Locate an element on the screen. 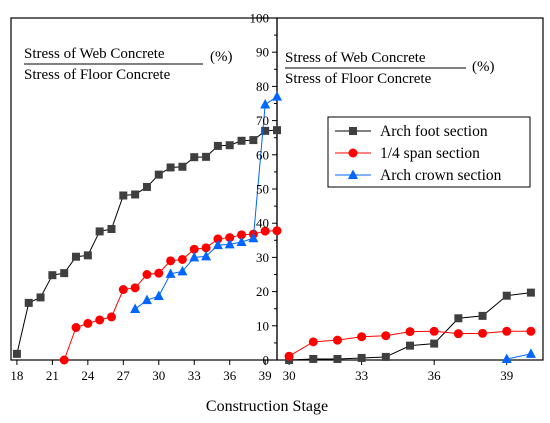  y-tick-label: 10 is located at coordinates (262, 325).